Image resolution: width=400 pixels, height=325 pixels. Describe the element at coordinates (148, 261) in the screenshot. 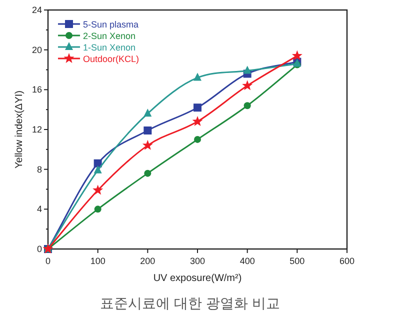

I see `x-tick-label: 200` at that location.